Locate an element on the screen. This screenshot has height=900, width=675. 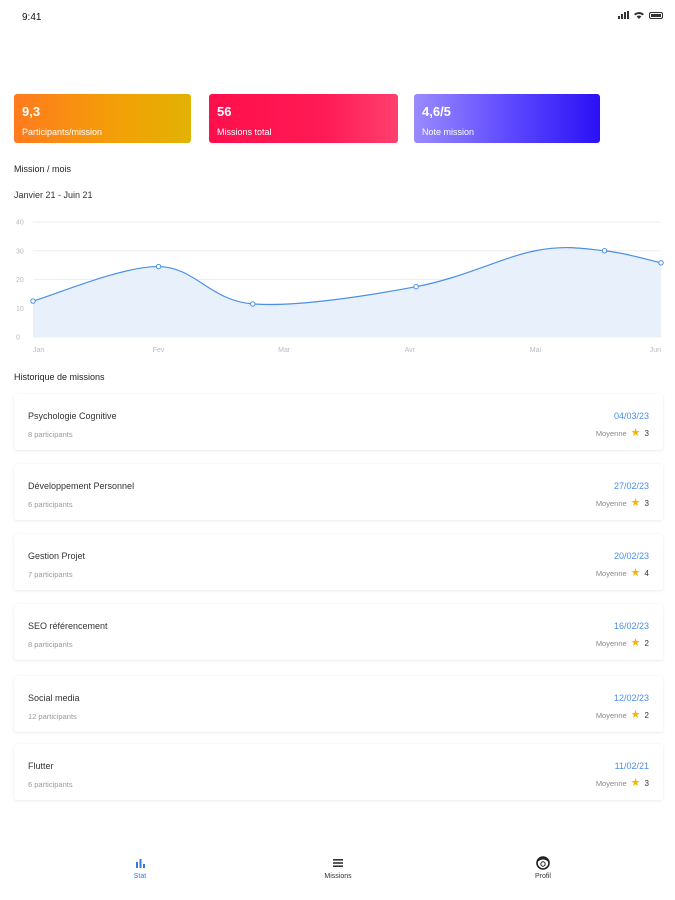
stat-label: Note mission is located at coordinates (448, 132).